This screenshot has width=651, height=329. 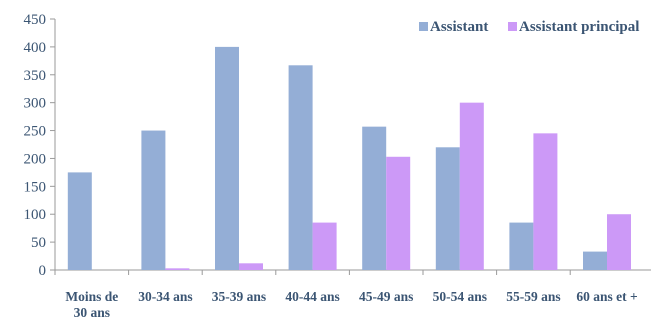 I want to click on y-tick-label: 200, so click(x=35, y=159).